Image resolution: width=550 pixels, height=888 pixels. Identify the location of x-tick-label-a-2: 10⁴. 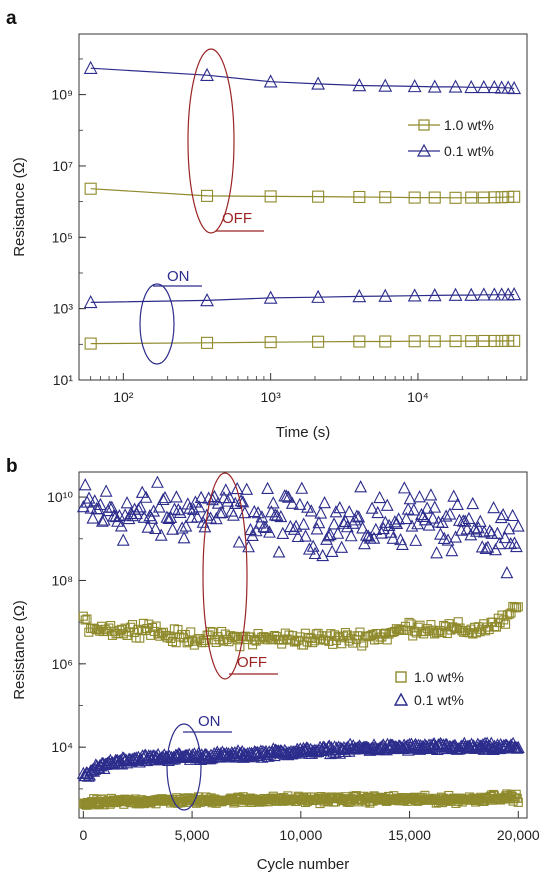
(418, 397).